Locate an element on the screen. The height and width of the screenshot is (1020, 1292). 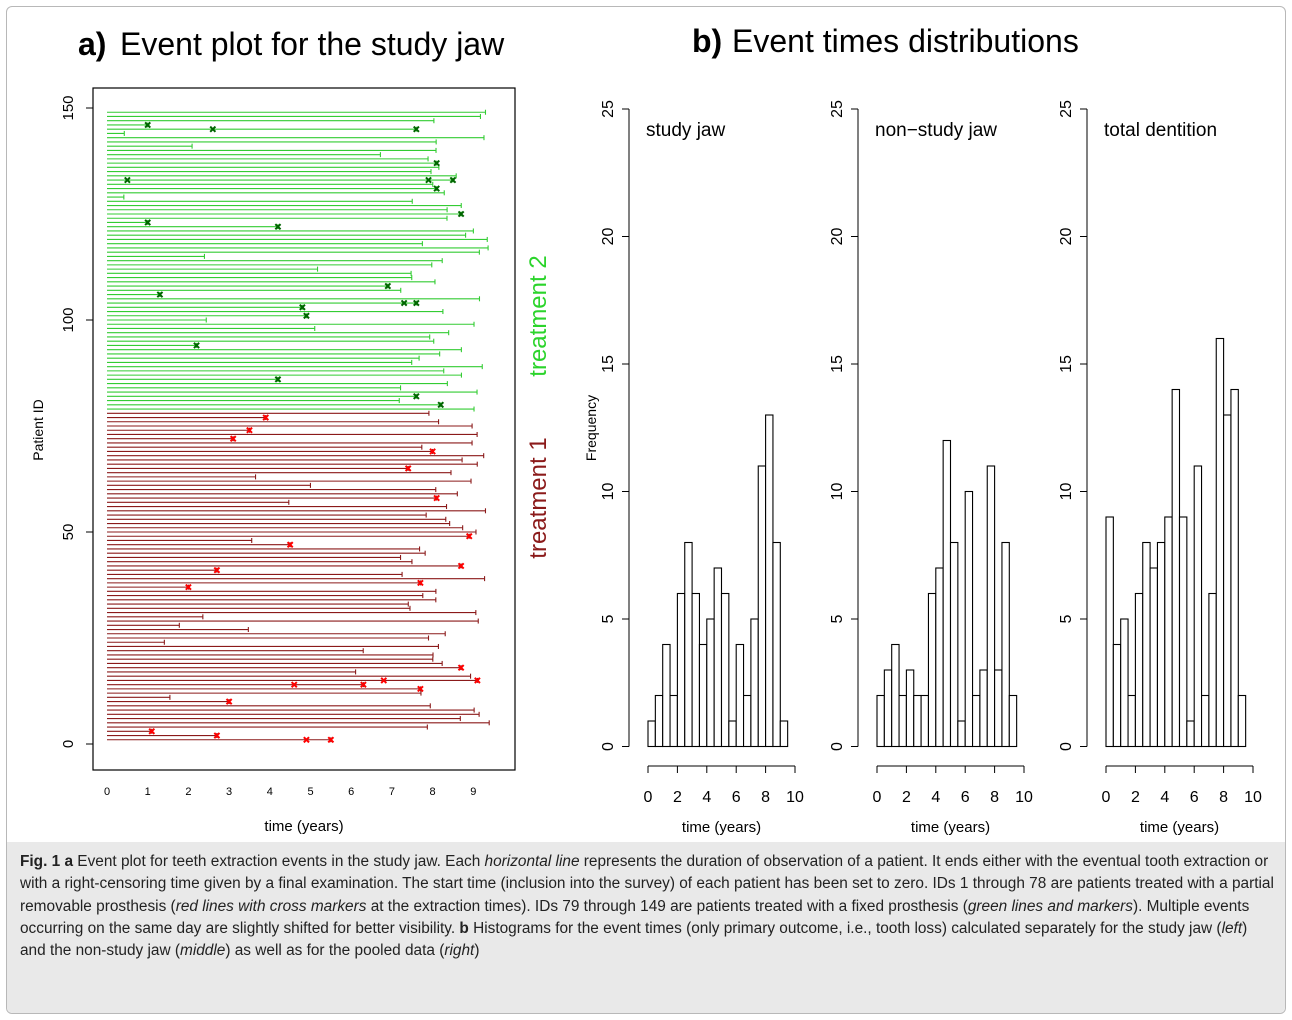
caption-segment: red lines with cross markers is located at coordinates (271, 906).